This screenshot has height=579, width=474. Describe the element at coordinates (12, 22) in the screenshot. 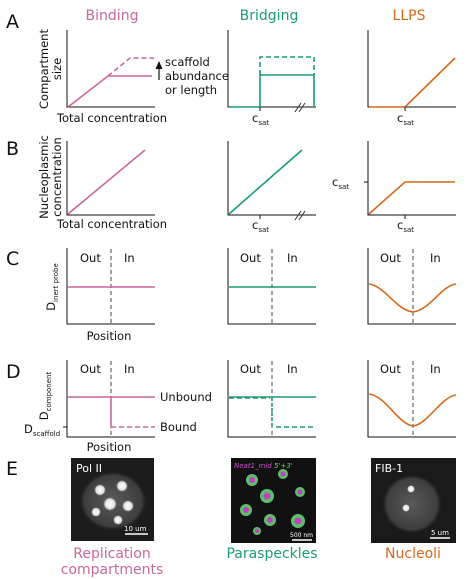

I see `panel-label-a: A` at that location.